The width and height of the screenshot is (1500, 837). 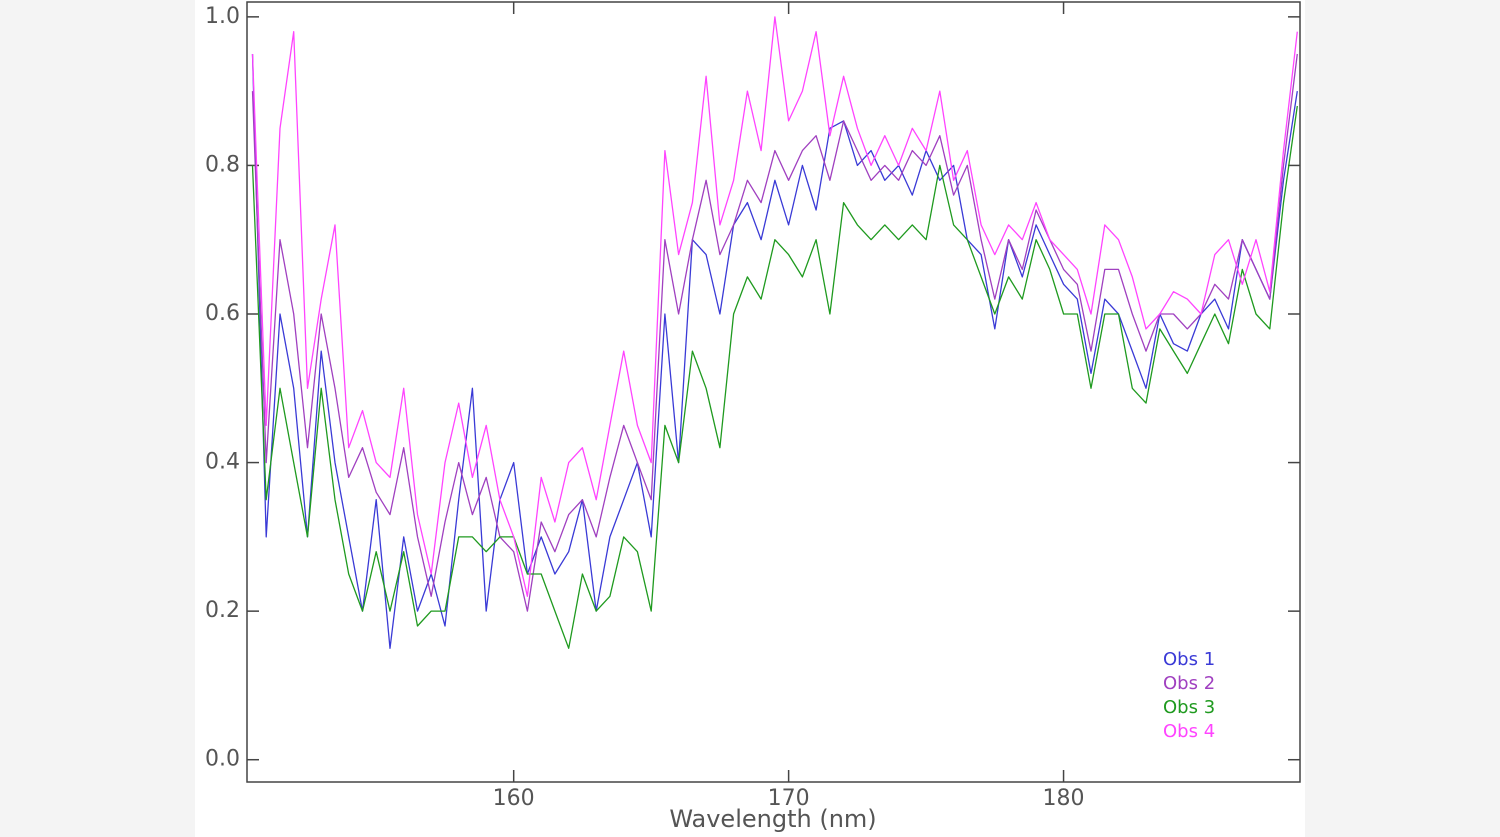 I want to click on x-tick-label: 160, so click(x=514, y=798).